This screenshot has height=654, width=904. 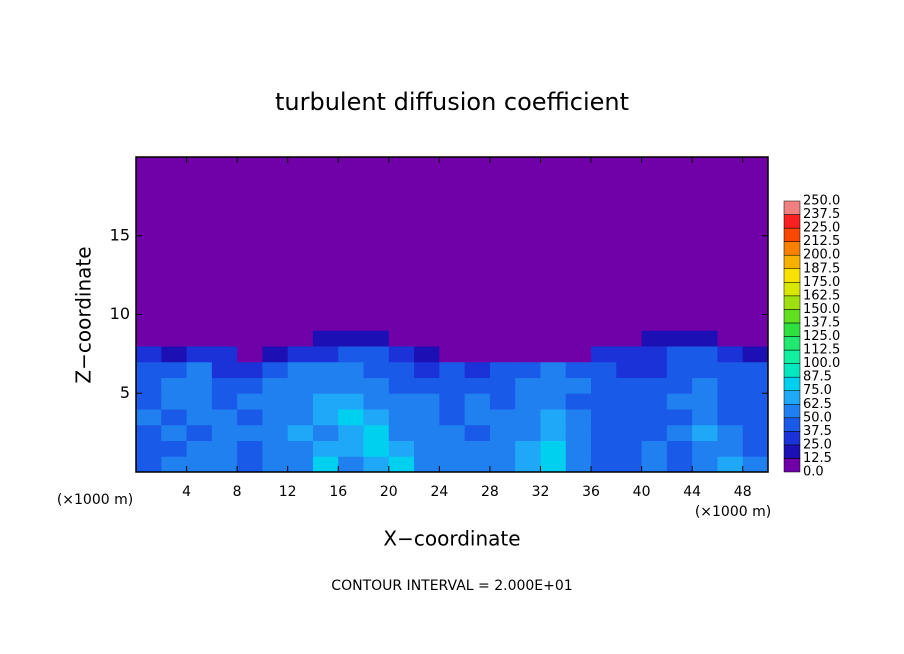 What do you see at coordinates (817, 417) in the screenshot?
I see `colorbar-label: 50.0` at bounding box center [817, 417].